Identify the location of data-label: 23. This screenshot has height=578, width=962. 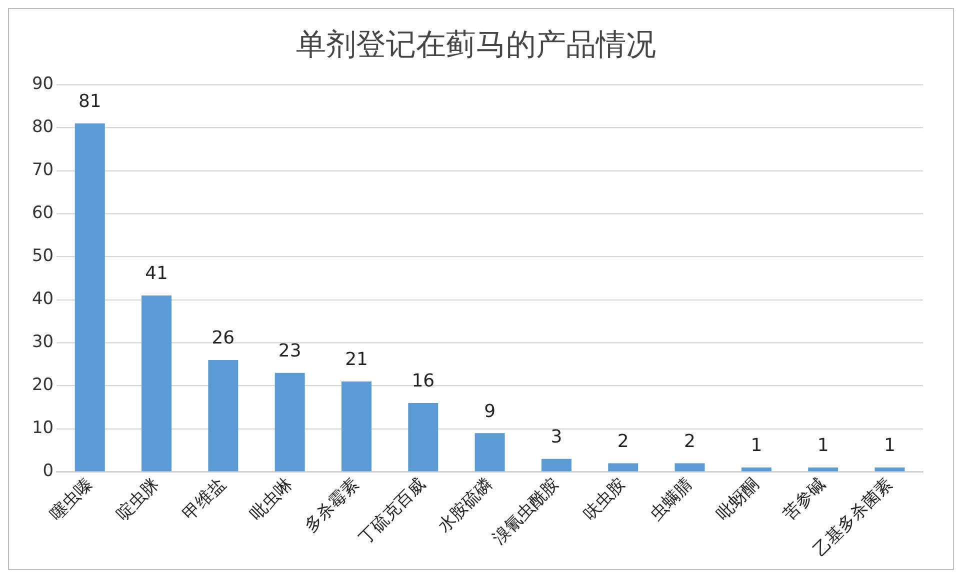
(290, 351).